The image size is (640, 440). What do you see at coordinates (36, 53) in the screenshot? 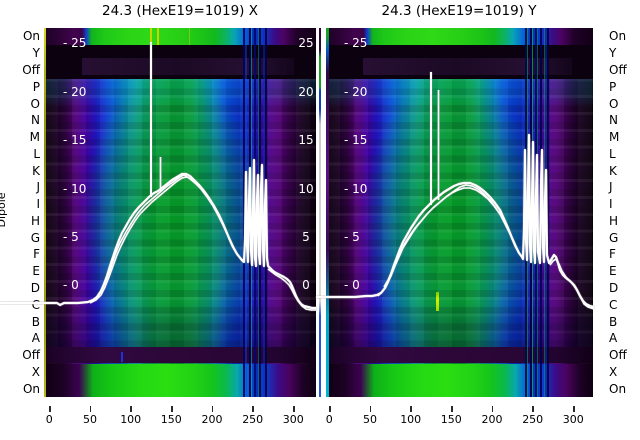
I see `row-label-left: Y` at bounding box center [36, 53].